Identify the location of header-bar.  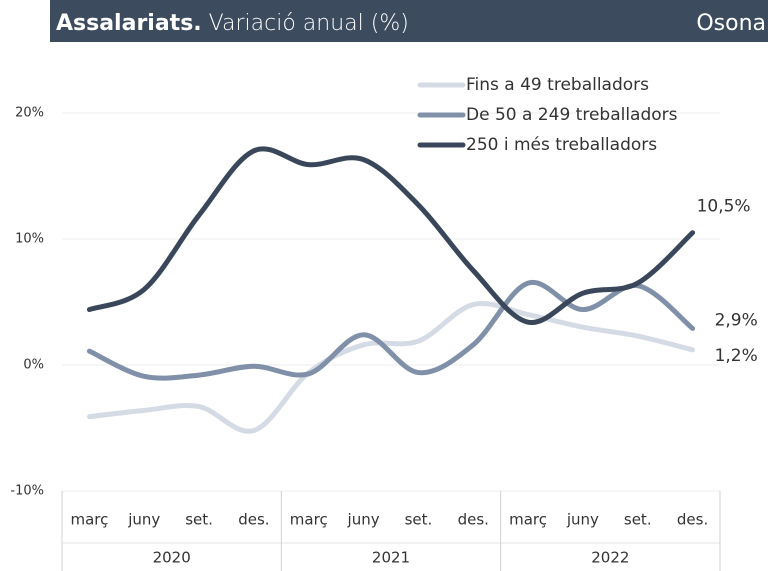
(409, 21).